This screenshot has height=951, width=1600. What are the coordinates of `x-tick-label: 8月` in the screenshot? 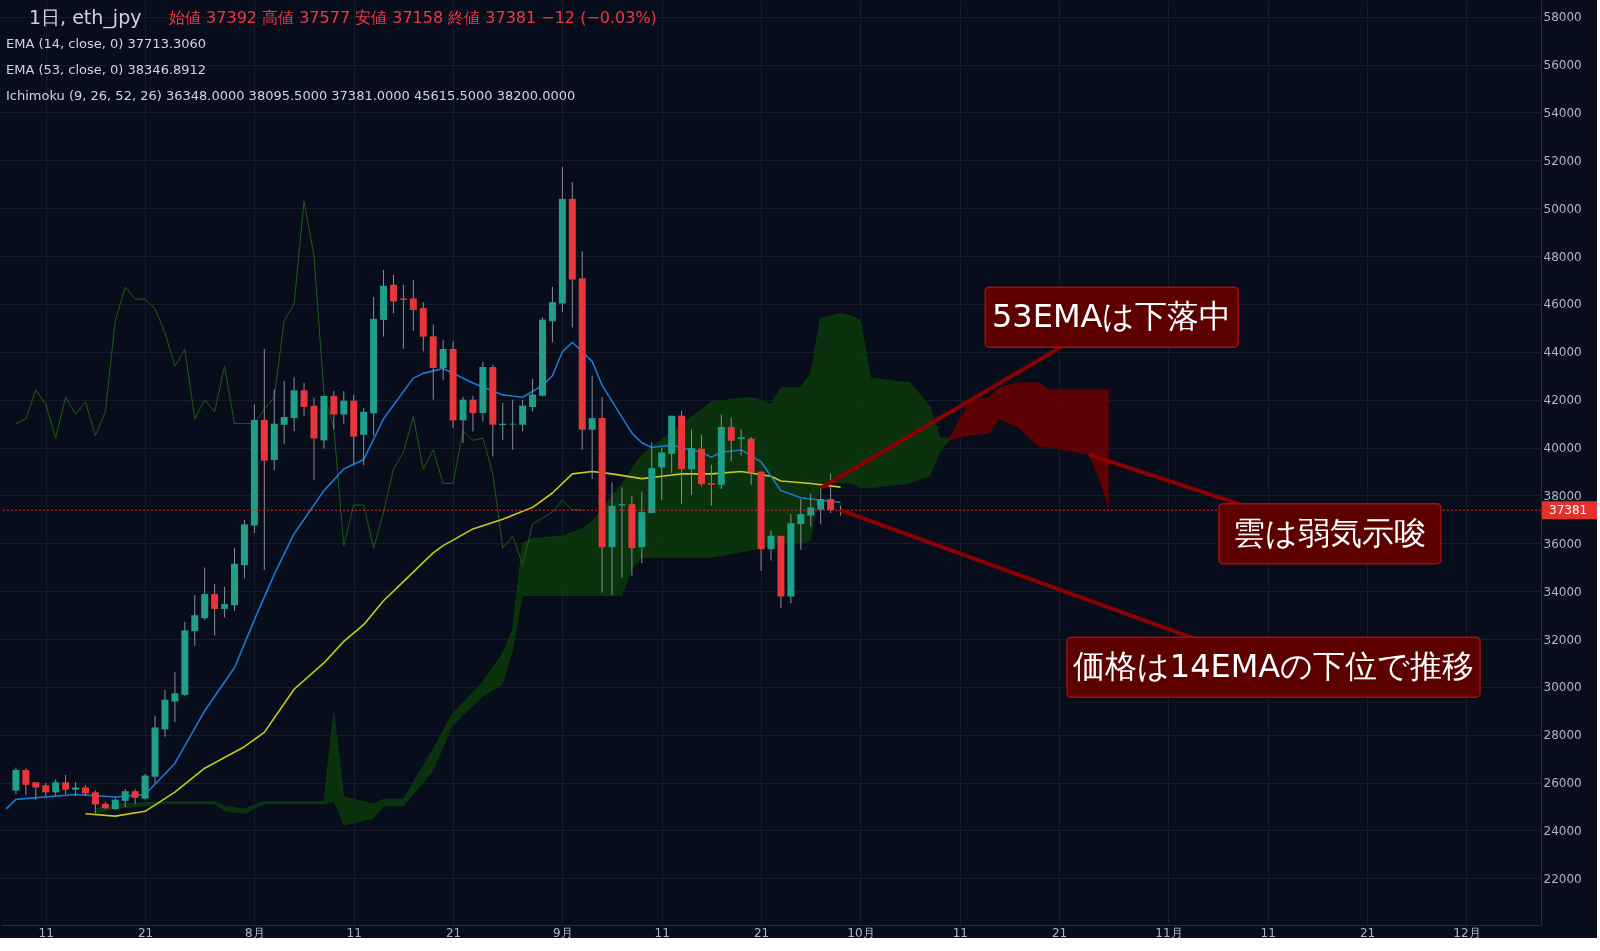 It's located at (255, 932).